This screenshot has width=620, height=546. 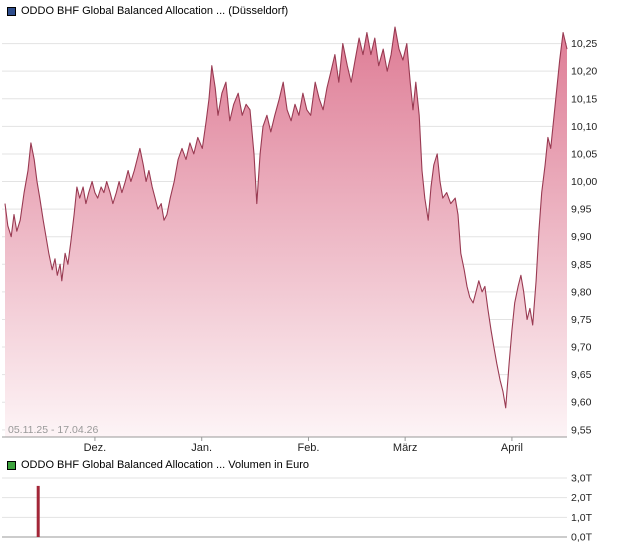 What do you see at coordinates (582, 498) in the screenshot?
I see `y-axis-tick-label: 2,0T` at bounding box center [582, 498].